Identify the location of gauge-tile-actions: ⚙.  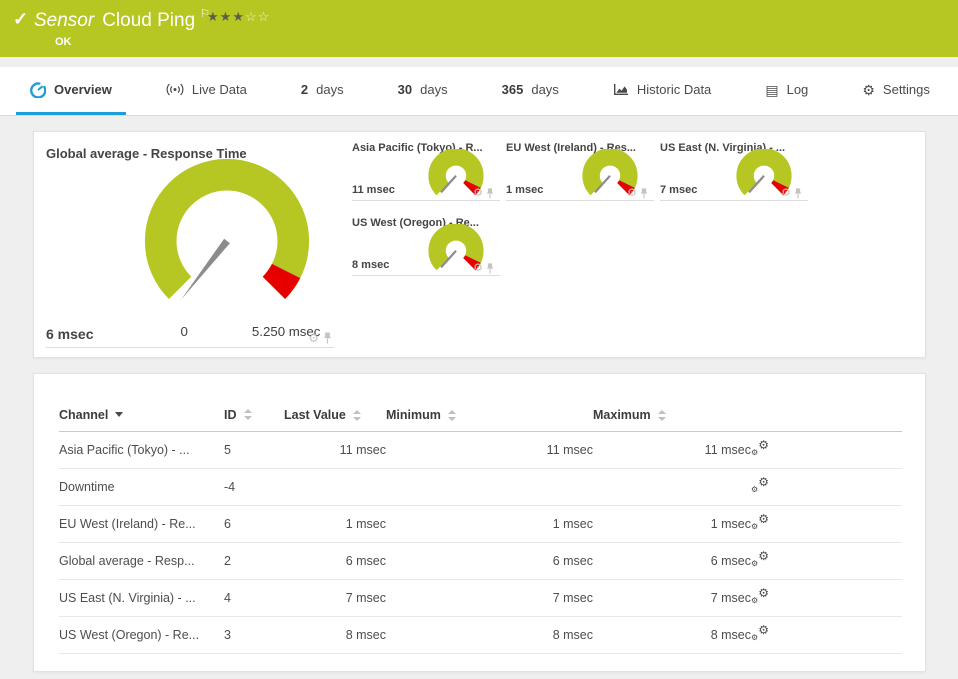
(483, 193).